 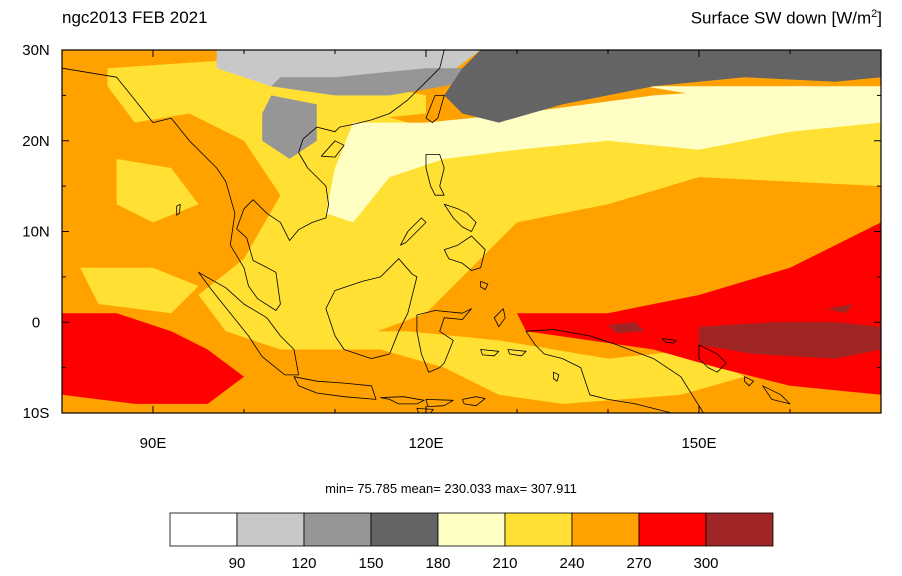 I want to click on colorbar-label-6: 270, so click(x=638, y=563).